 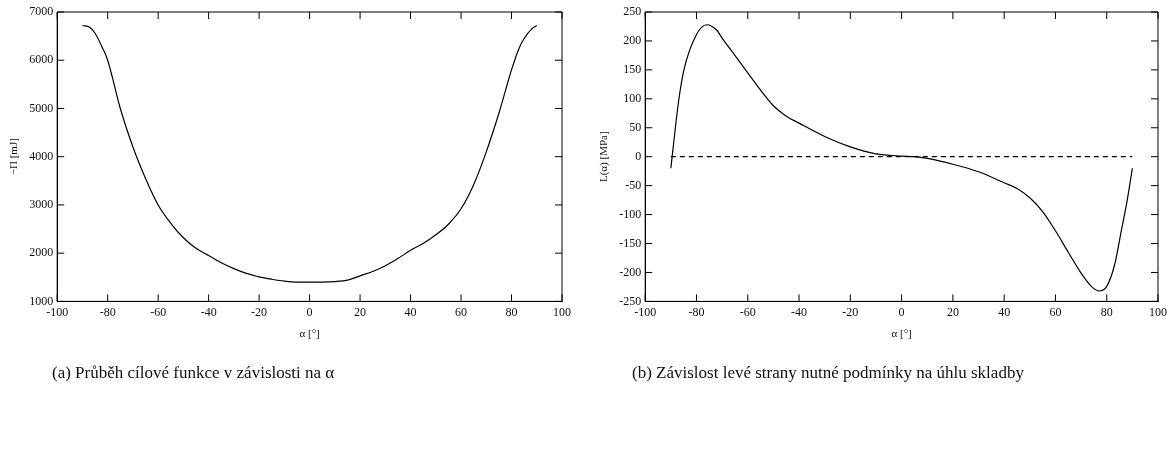 What do you see at coordinates (630, 242) in the screenshot?
I see `y-tick-label: -150` at bounding box center [630, 242].